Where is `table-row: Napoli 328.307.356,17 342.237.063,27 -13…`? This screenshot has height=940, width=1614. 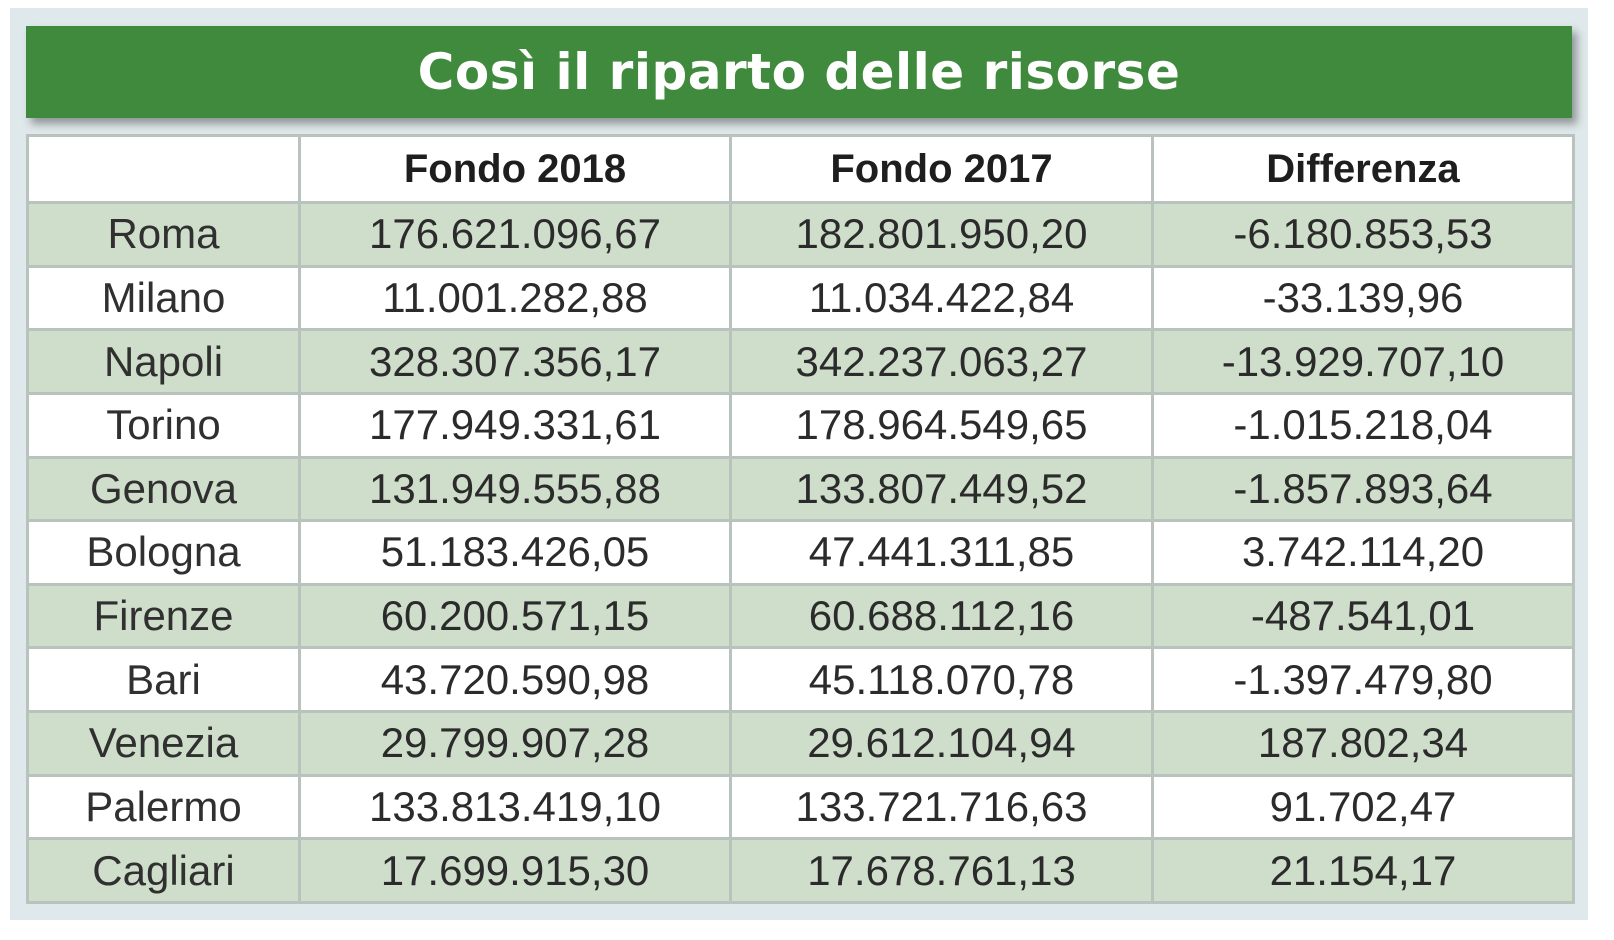
table-row: Napoli 328.307.356,17 342.237.063,27 -13… is located at coordinates (800, 361).